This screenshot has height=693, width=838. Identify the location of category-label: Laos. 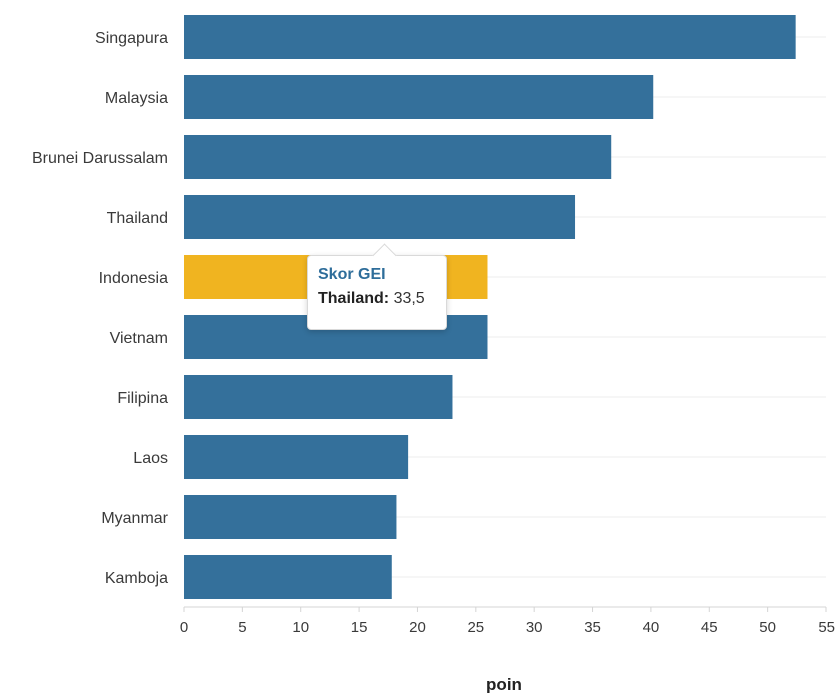
(150, 458).